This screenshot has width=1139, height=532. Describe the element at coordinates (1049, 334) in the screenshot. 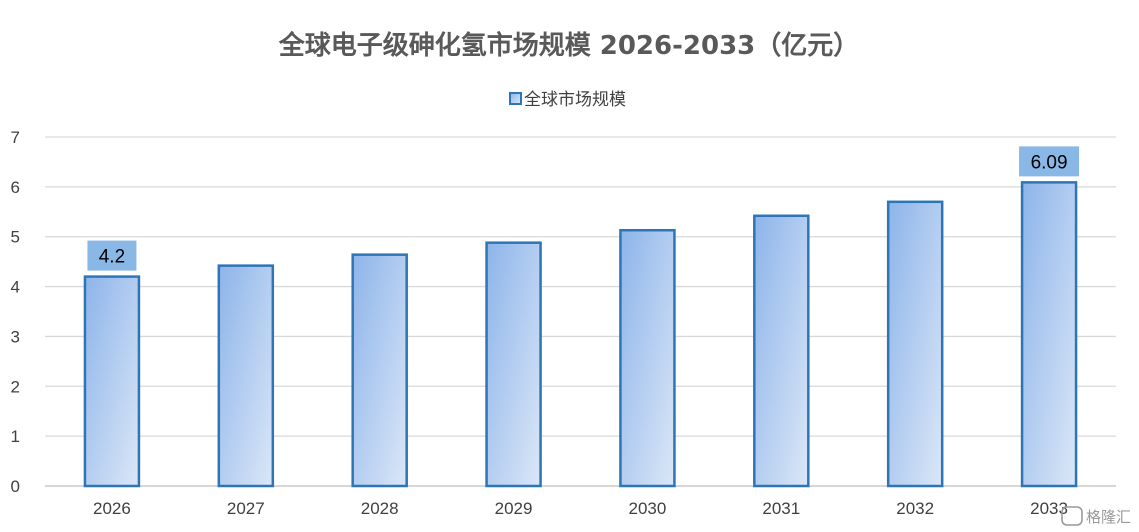

I see `bar-2033` at that location.